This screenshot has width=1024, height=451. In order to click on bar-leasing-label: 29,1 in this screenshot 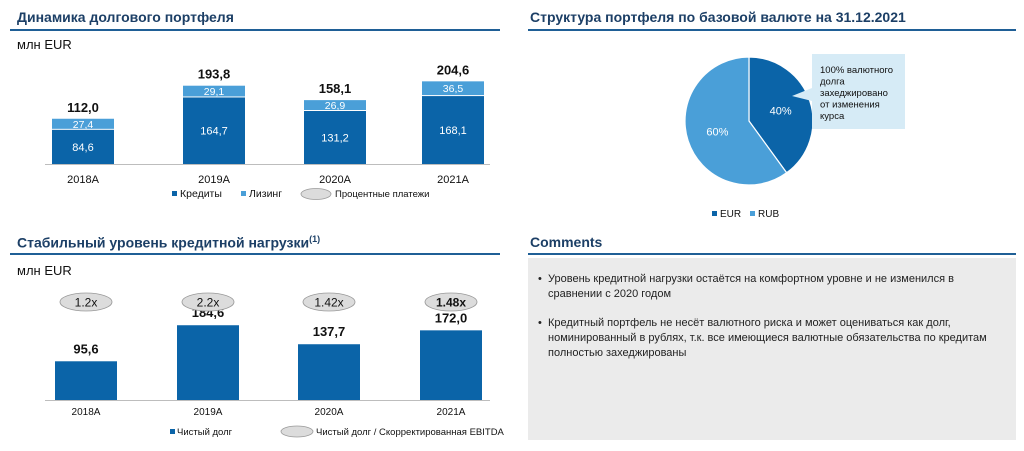, I will do `click(214, 92)`.